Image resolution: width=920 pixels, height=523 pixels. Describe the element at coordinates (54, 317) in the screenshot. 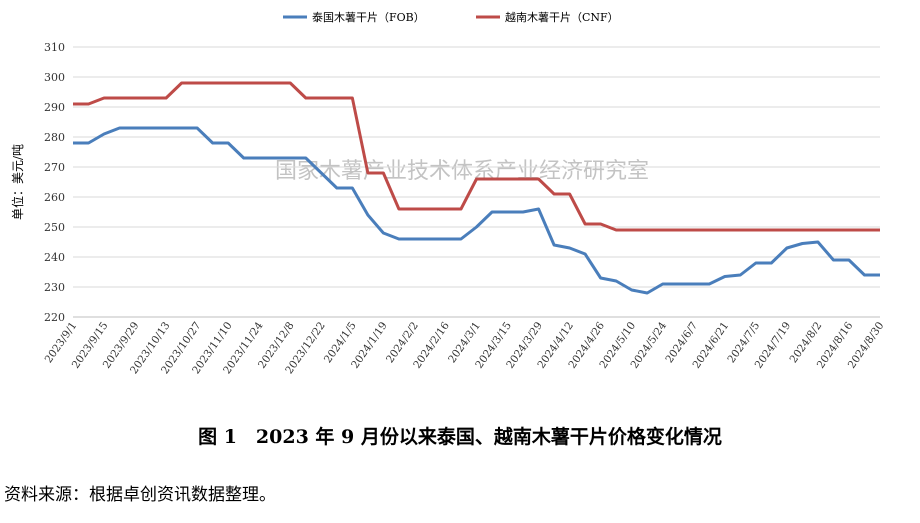

I see `y-tick-label: 220` at that location.